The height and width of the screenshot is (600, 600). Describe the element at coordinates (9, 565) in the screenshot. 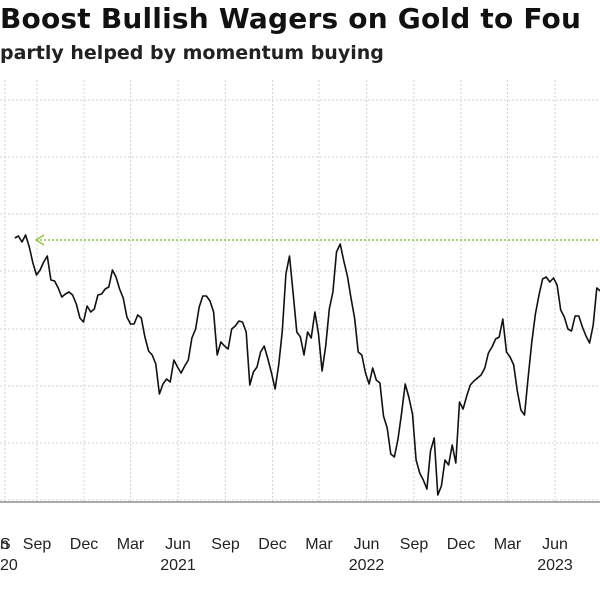

I see `x-year-label-0: 20` at that location.